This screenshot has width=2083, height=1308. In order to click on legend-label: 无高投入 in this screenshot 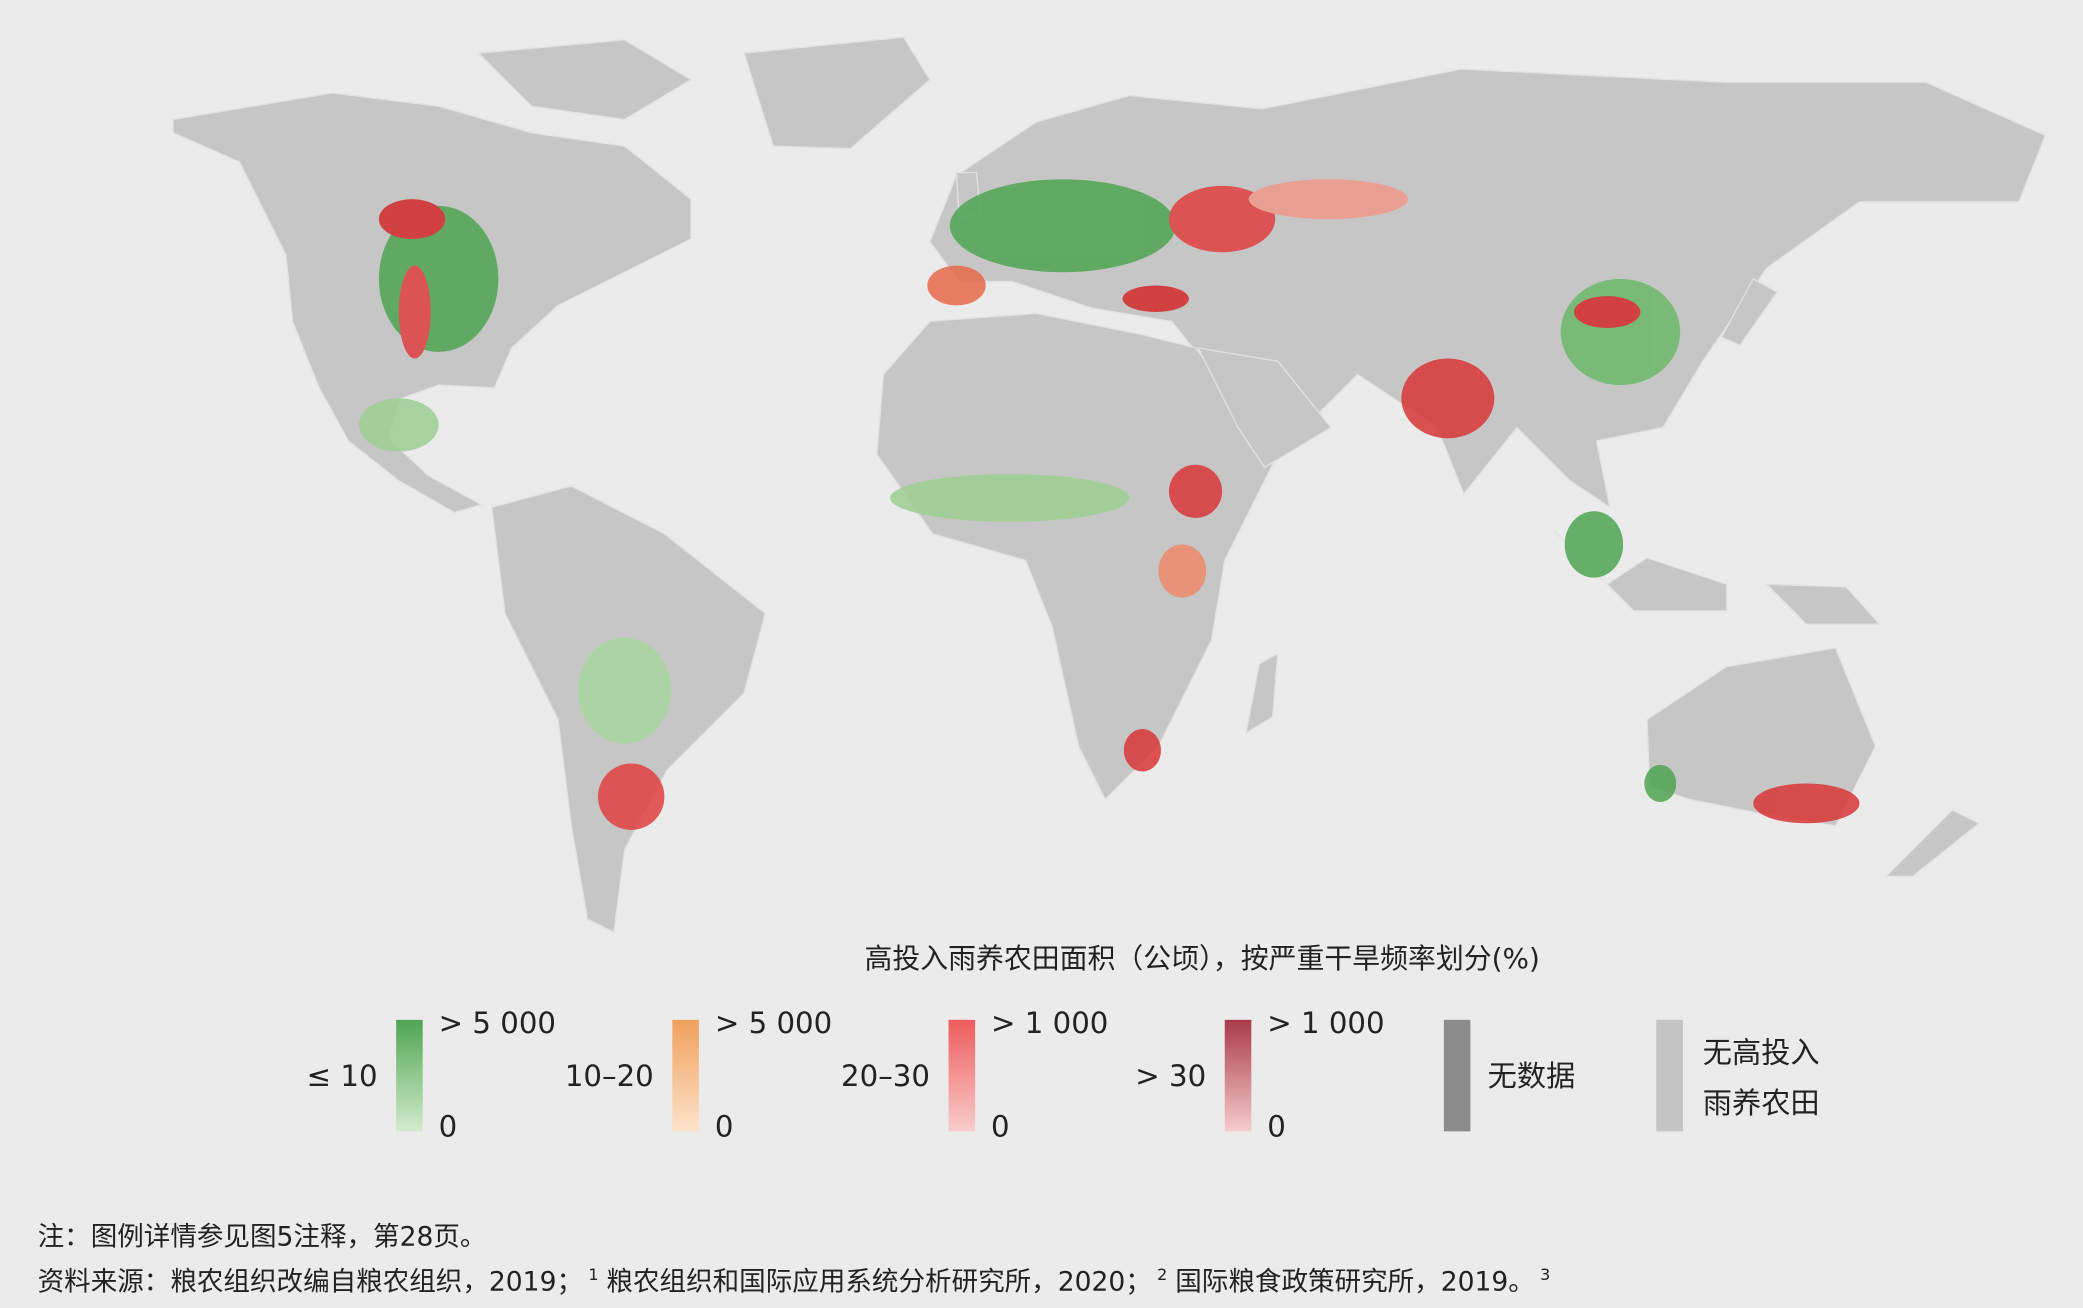, I will do `click(1761, 1052)`.